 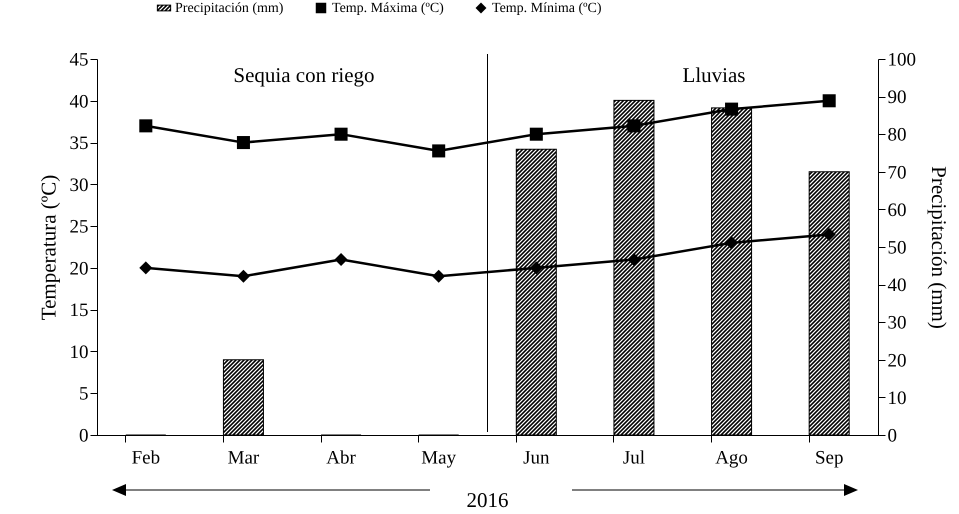 What do you see at coordinates (388, 8) in the screenshot?
I see `legend-label: Temp. Máxima (ºC)` at bounding box center [388, 8].